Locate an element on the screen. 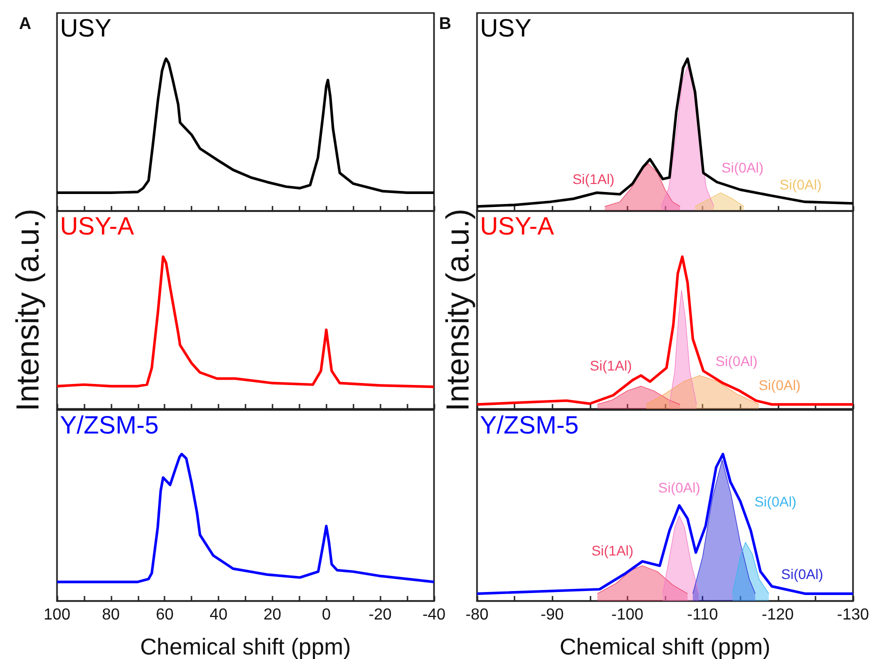 This screenshot has width=873, height=659. x-tick-label: 20 is located at coordinates (273, 615).